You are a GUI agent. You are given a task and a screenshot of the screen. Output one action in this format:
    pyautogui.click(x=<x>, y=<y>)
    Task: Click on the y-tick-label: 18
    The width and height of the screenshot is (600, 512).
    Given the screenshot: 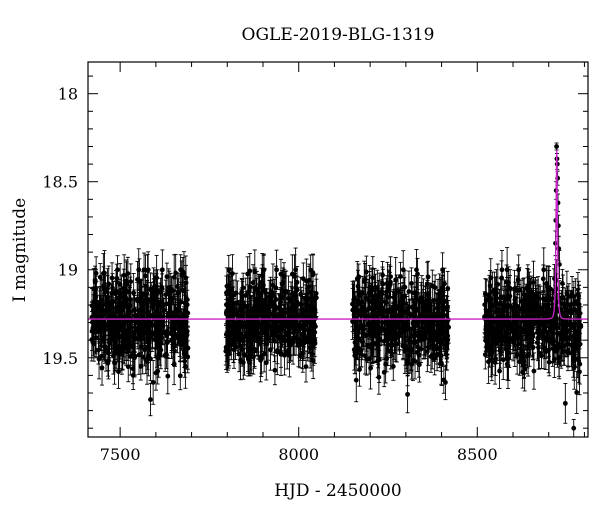 What is the action you would take?
    pyautogui.click(x=68, y=94)
    